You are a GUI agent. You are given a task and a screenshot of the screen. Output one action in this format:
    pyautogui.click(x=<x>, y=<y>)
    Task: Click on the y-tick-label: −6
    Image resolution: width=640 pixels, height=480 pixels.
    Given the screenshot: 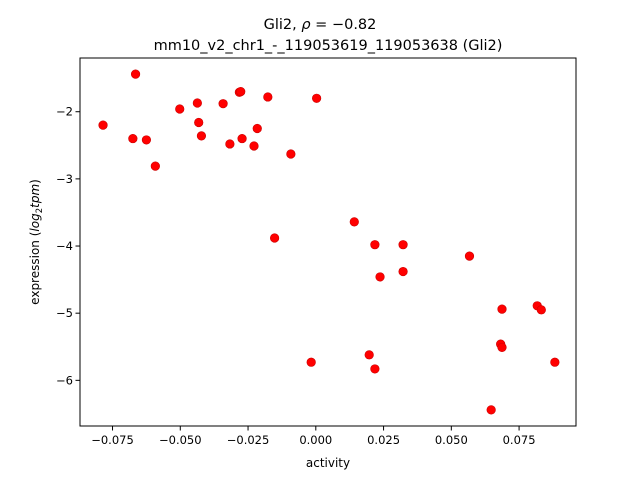 What is the action you would take?
    pyautogui.click(x=64, y=380)
    